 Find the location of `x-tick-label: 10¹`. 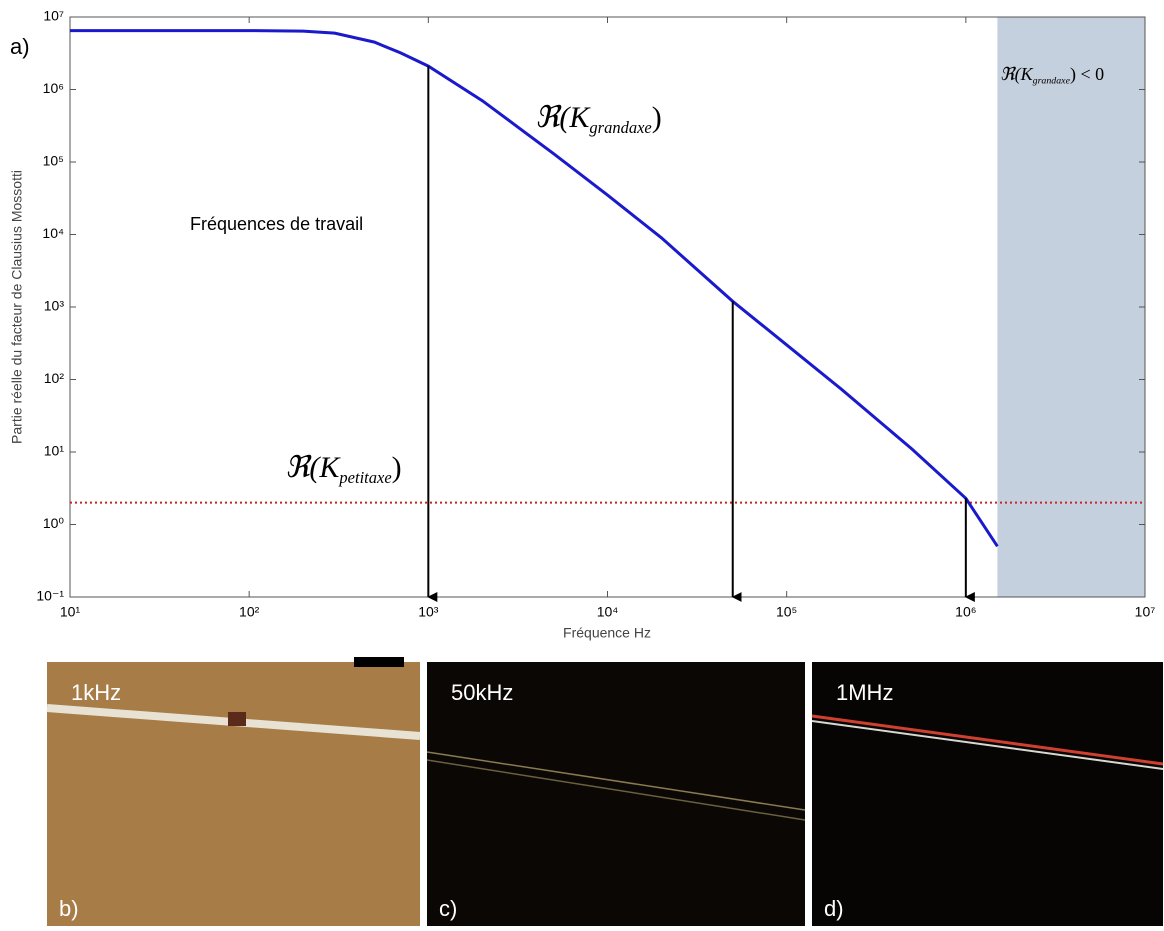

x-tick-label: 10¹ is located at coordinates (70, 612).